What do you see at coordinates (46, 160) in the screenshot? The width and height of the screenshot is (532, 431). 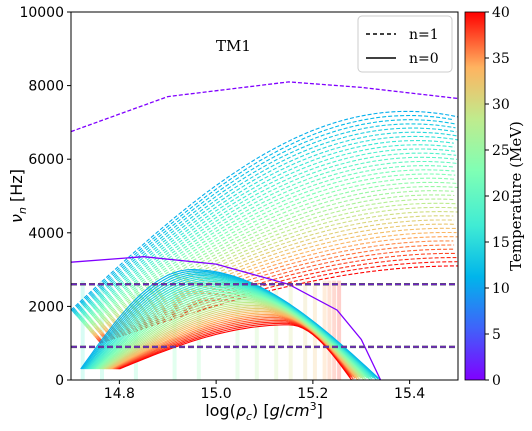 I see `y-tick-label: 6000` at bounding box center [46, 160].